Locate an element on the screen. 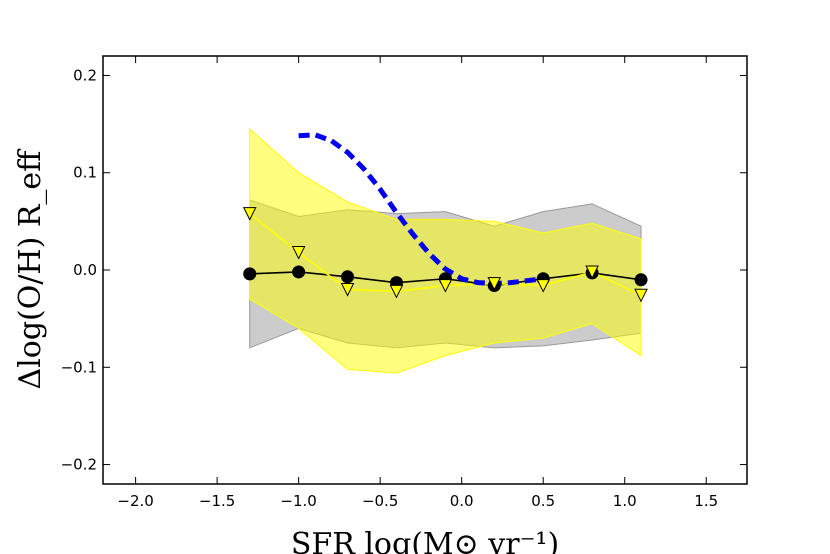 Image resolution: width=830 pixels, height=554 pixels. y-tick-label-3: 0.1 is located at coordinates (85, 173).